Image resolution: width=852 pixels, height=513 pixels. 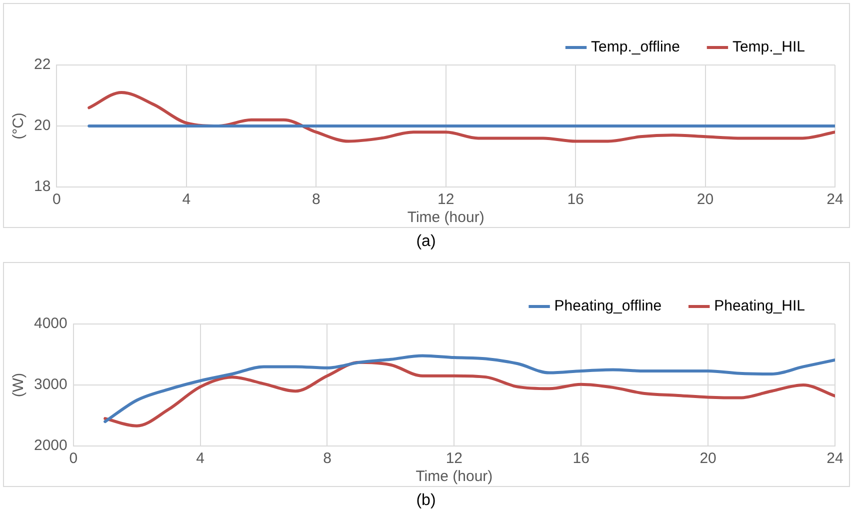 I want to click on y-tick-label: 20, so click(x=42, y=125).